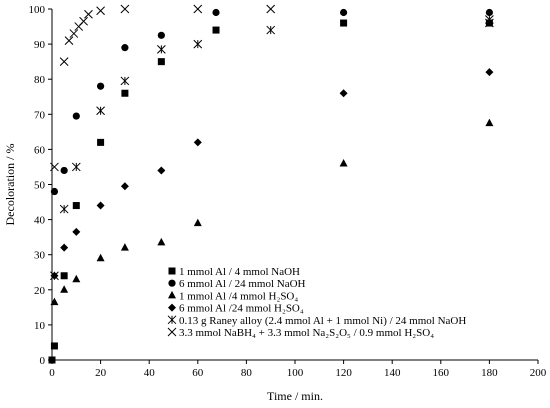 This screenshot has width=550, height=408. What do you see at coordinates (343, 373) in the screenshot?
I see `x-tick-label: 120` at bounding box center [343, 373].